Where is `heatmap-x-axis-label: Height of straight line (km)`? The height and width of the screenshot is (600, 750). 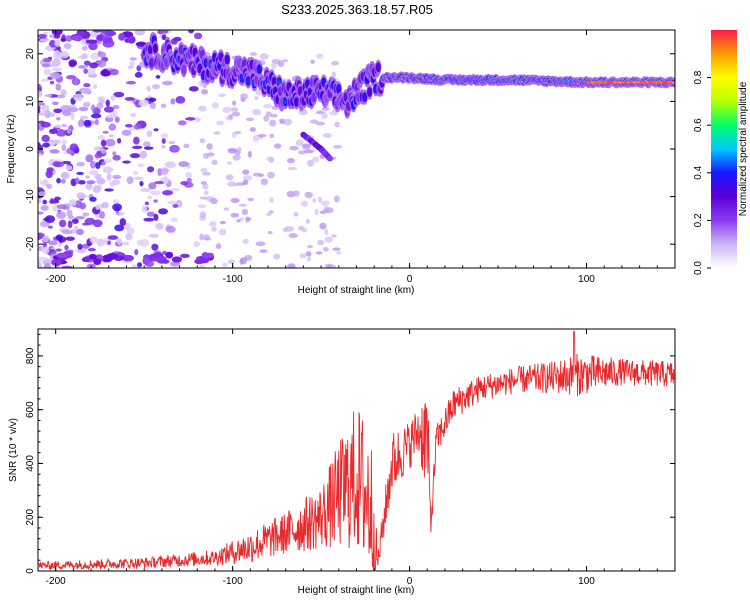
heatmap-x-axis-label: Height of straight line (km) is located at coordinates (356, 290).